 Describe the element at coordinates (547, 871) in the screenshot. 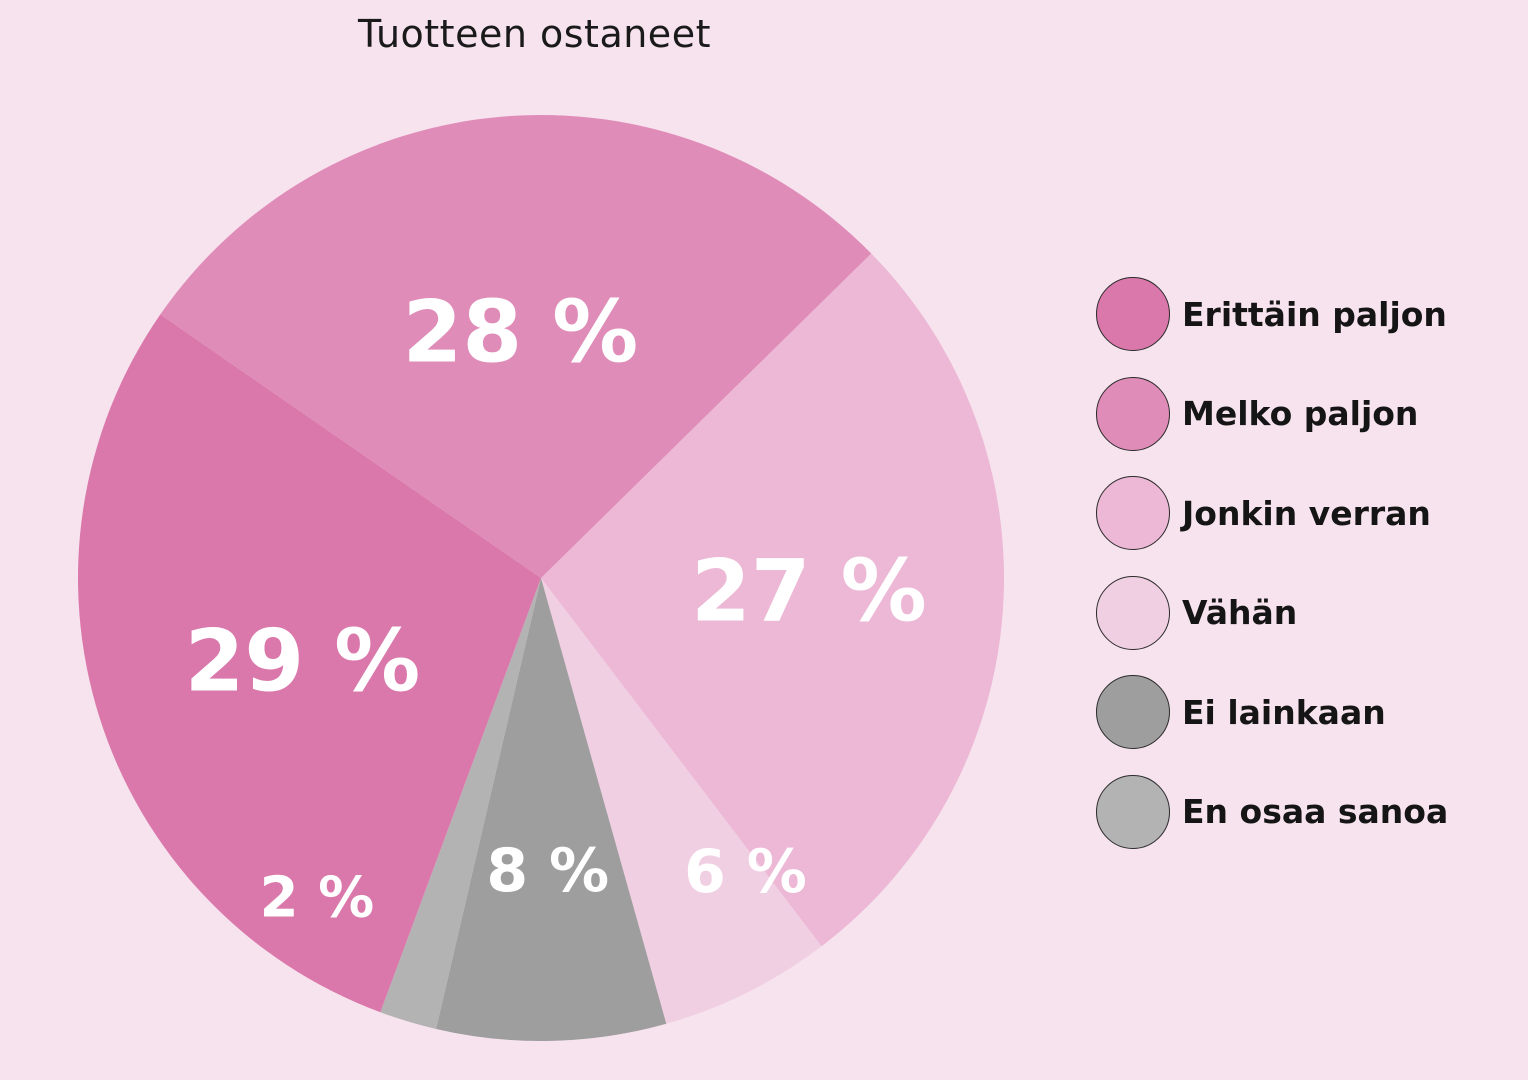

I see `slice-label-5: 8 %` at that location.